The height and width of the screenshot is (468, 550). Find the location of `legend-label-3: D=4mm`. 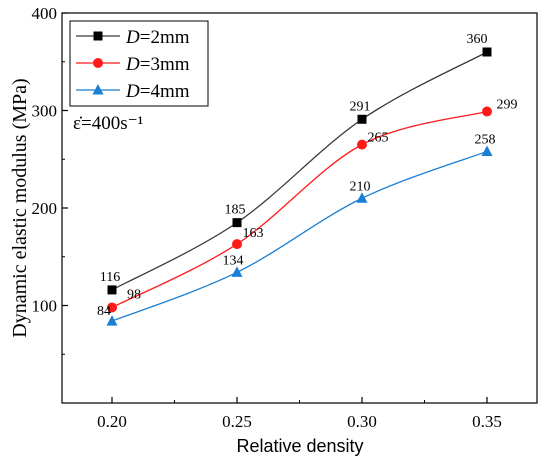

legend-label-3: D=4mm is located at coordinates (157, 91).